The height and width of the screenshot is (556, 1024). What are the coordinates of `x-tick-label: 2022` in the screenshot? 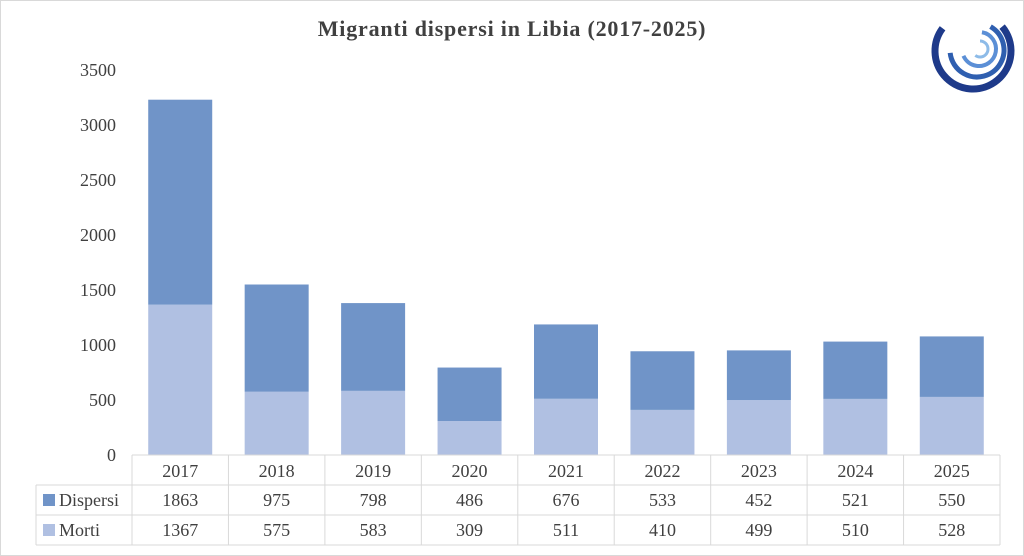 It's located at (662, 471).